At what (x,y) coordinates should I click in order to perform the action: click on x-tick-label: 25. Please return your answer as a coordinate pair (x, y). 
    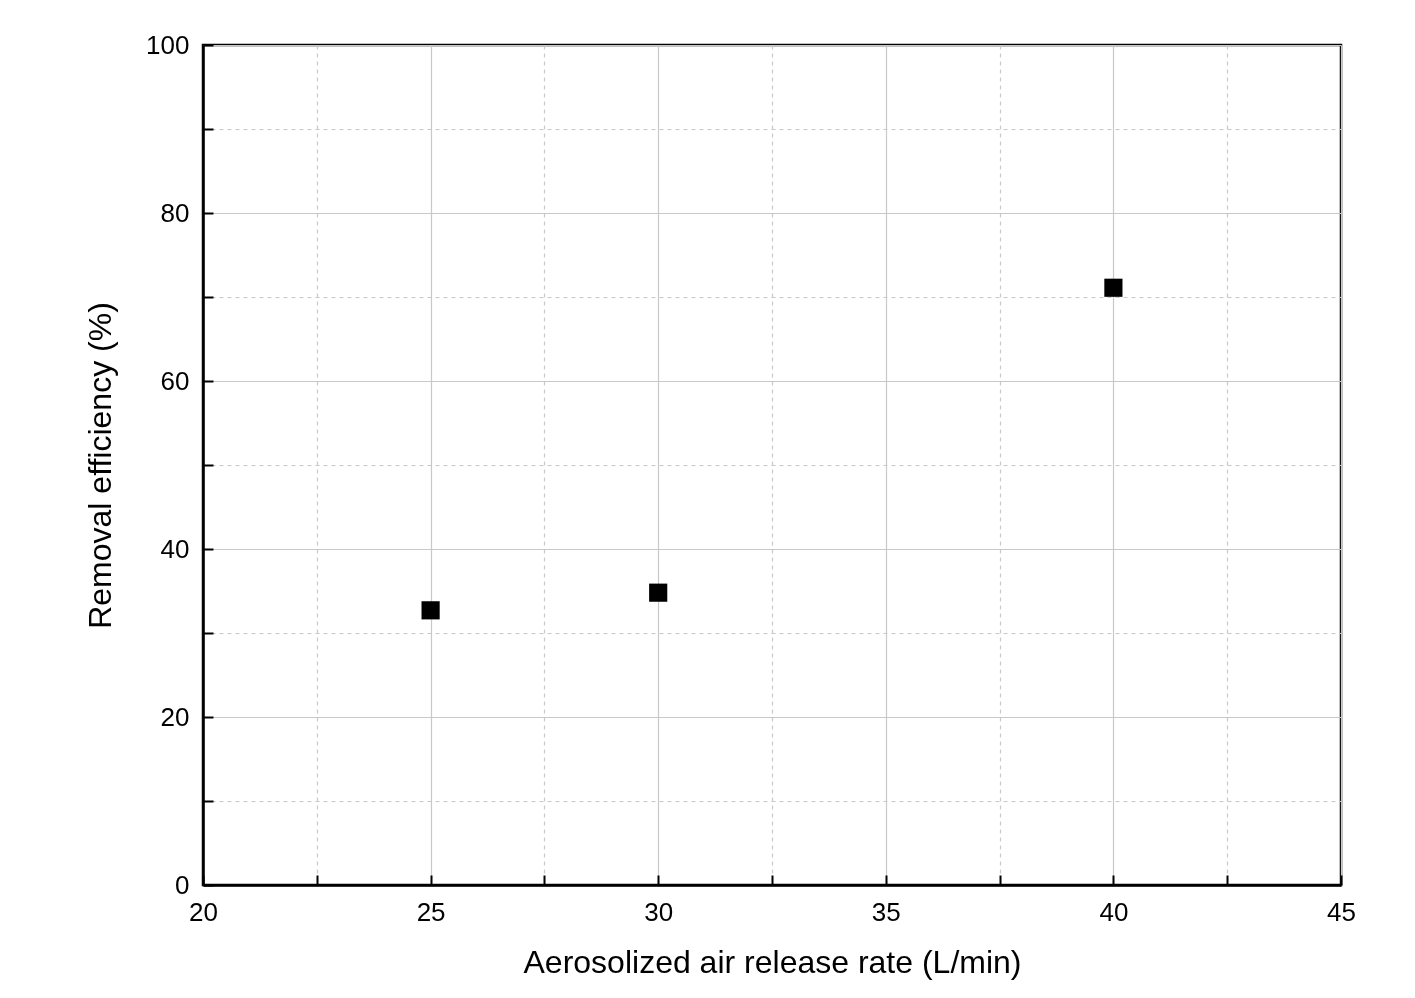
    Looking at the image, I should click on (431, 911).